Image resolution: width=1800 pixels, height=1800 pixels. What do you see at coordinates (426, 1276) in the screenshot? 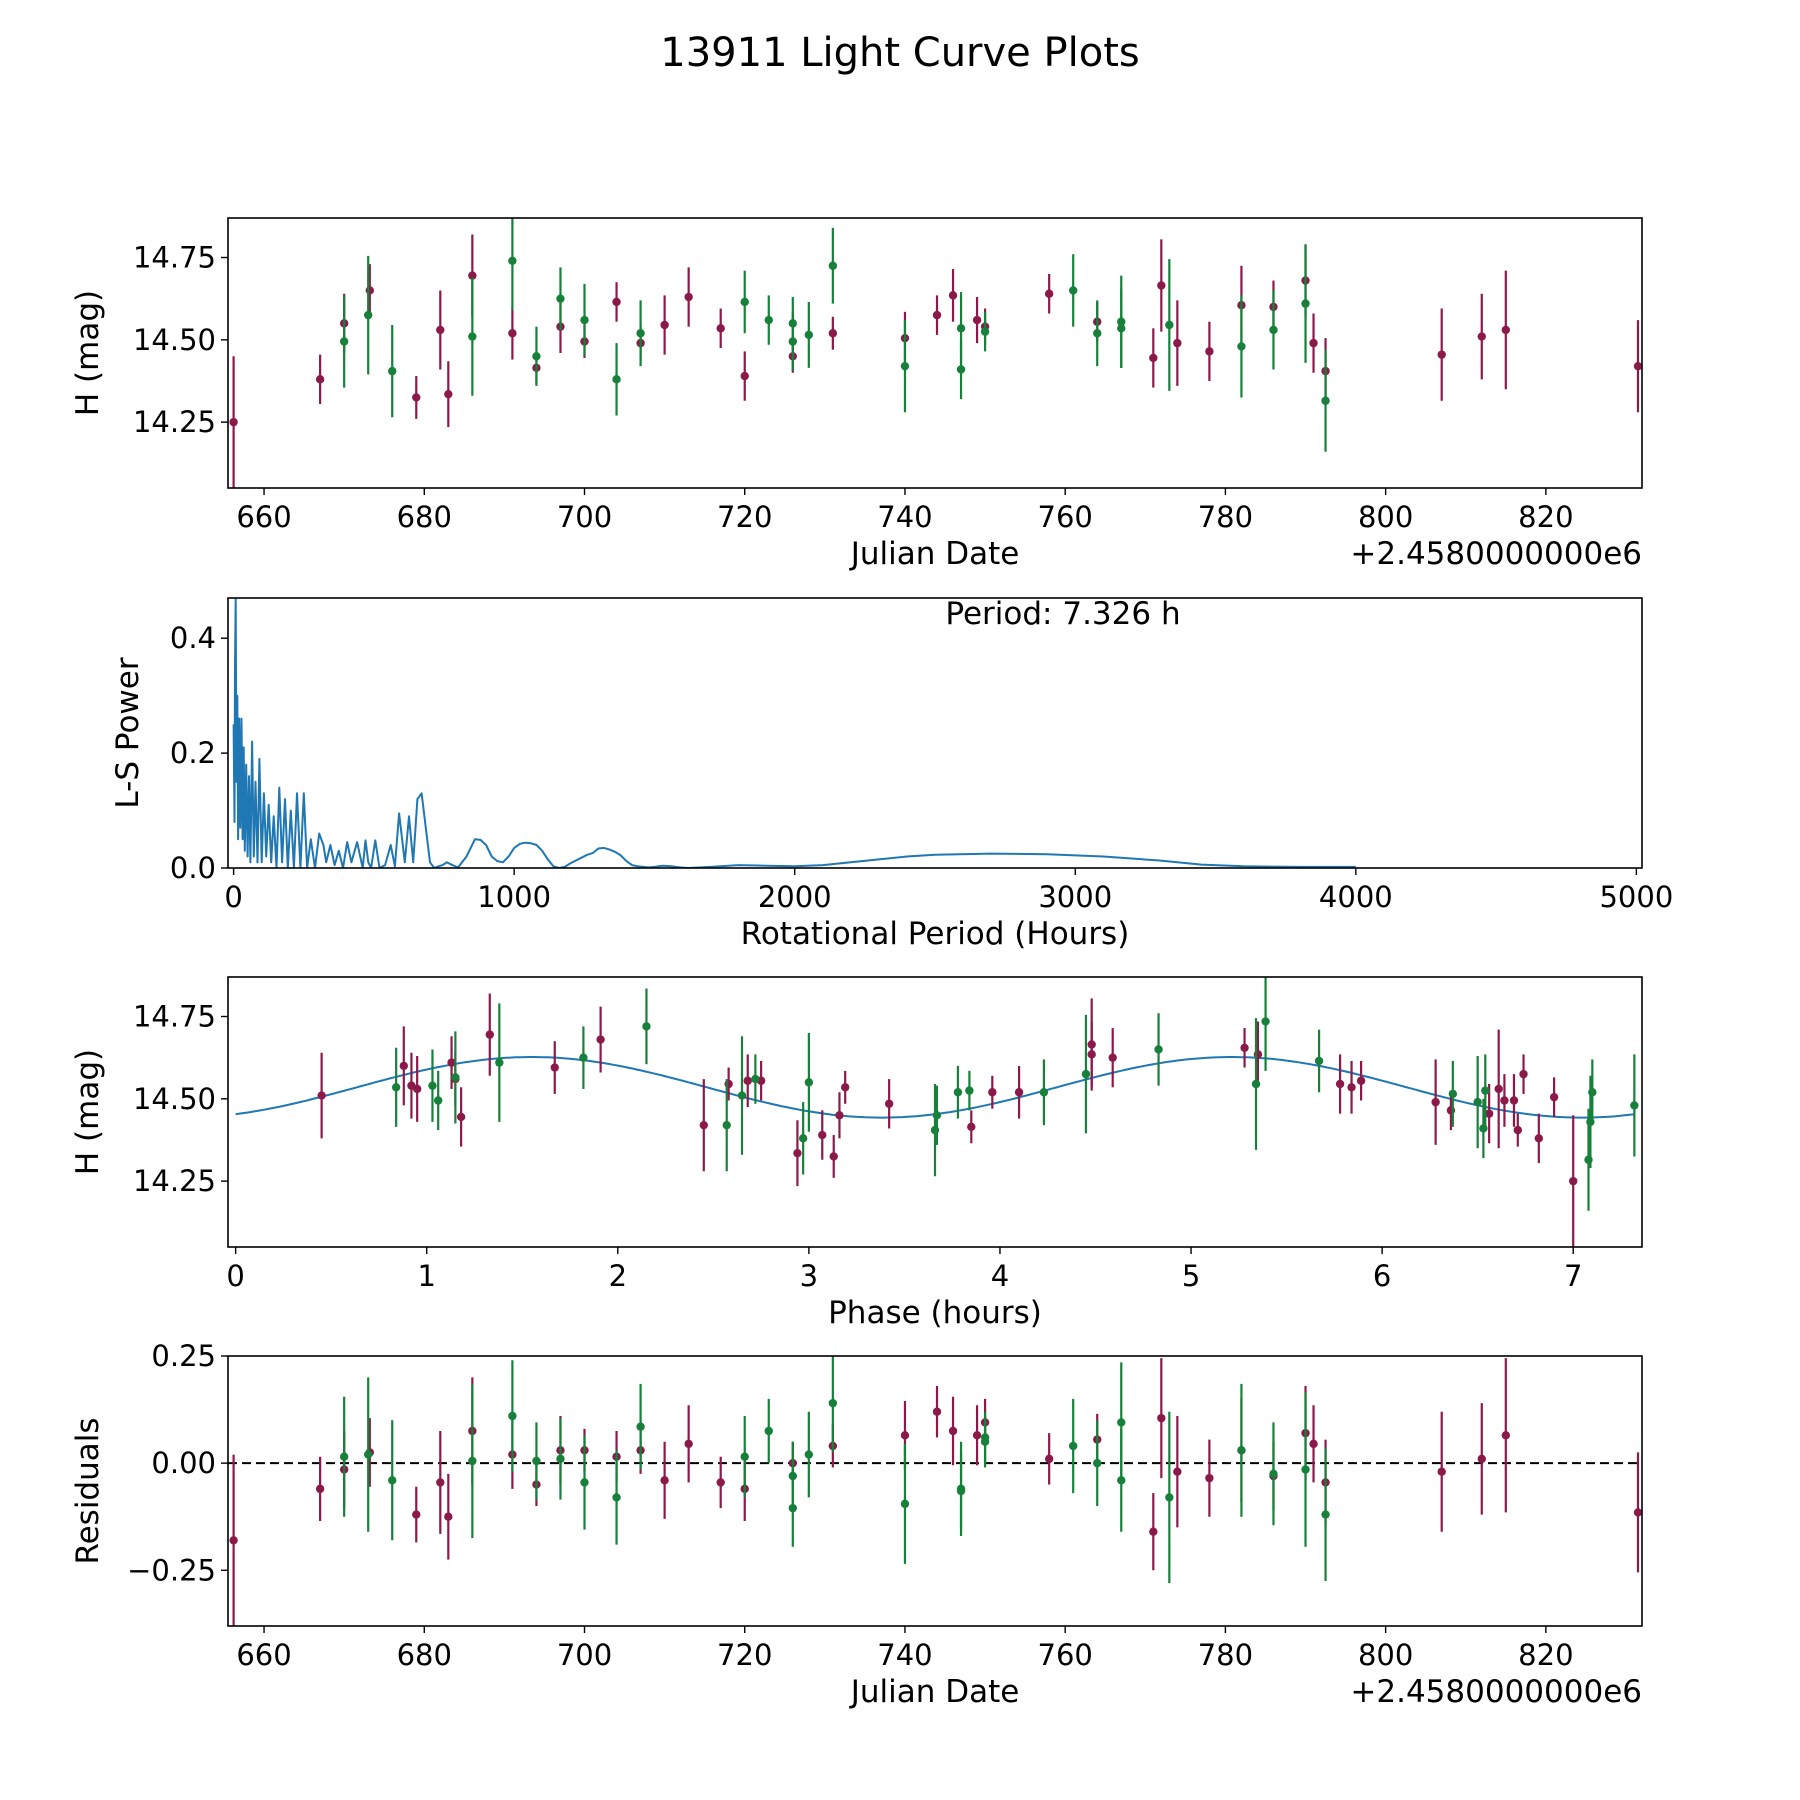
I see `x-tick-label: 1` at bounding box center [426, 1276].